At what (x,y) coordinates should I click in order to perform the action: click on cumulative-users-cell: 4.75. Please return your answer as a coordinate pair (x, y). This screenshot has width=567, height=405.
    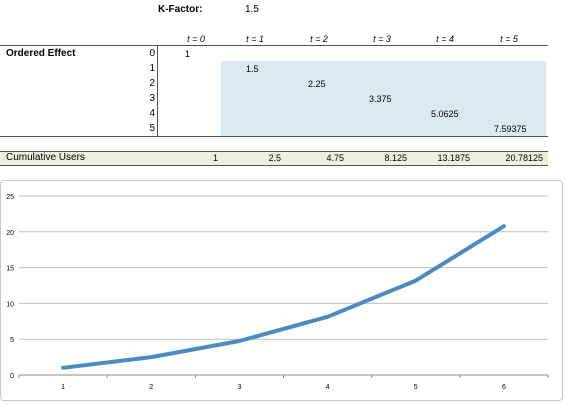
    Looking at the image, I should click on (335, 158).